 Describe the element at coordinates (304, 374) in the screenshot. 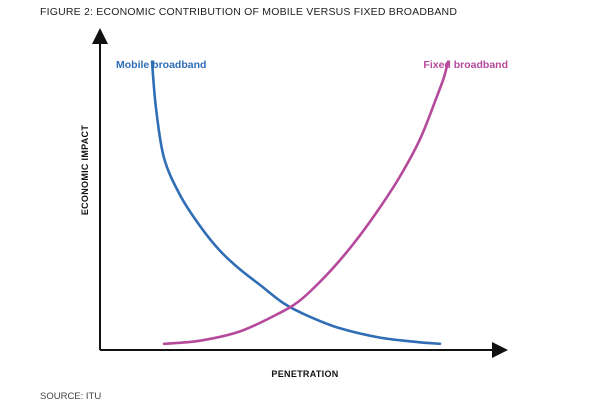

I see `x-axis-label: PENETRATION` at that location.